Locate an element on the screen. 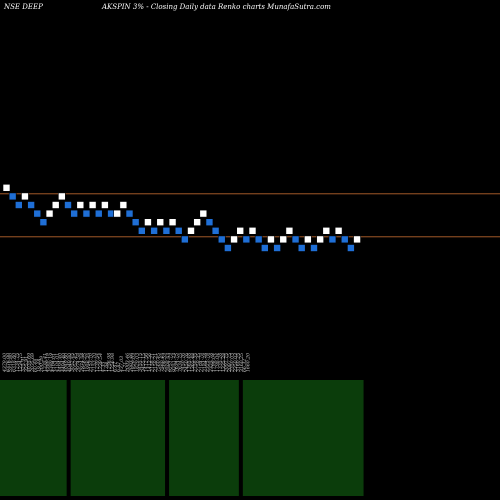  brick-value-label: 2450.76 is located at coordinates (187, 363).